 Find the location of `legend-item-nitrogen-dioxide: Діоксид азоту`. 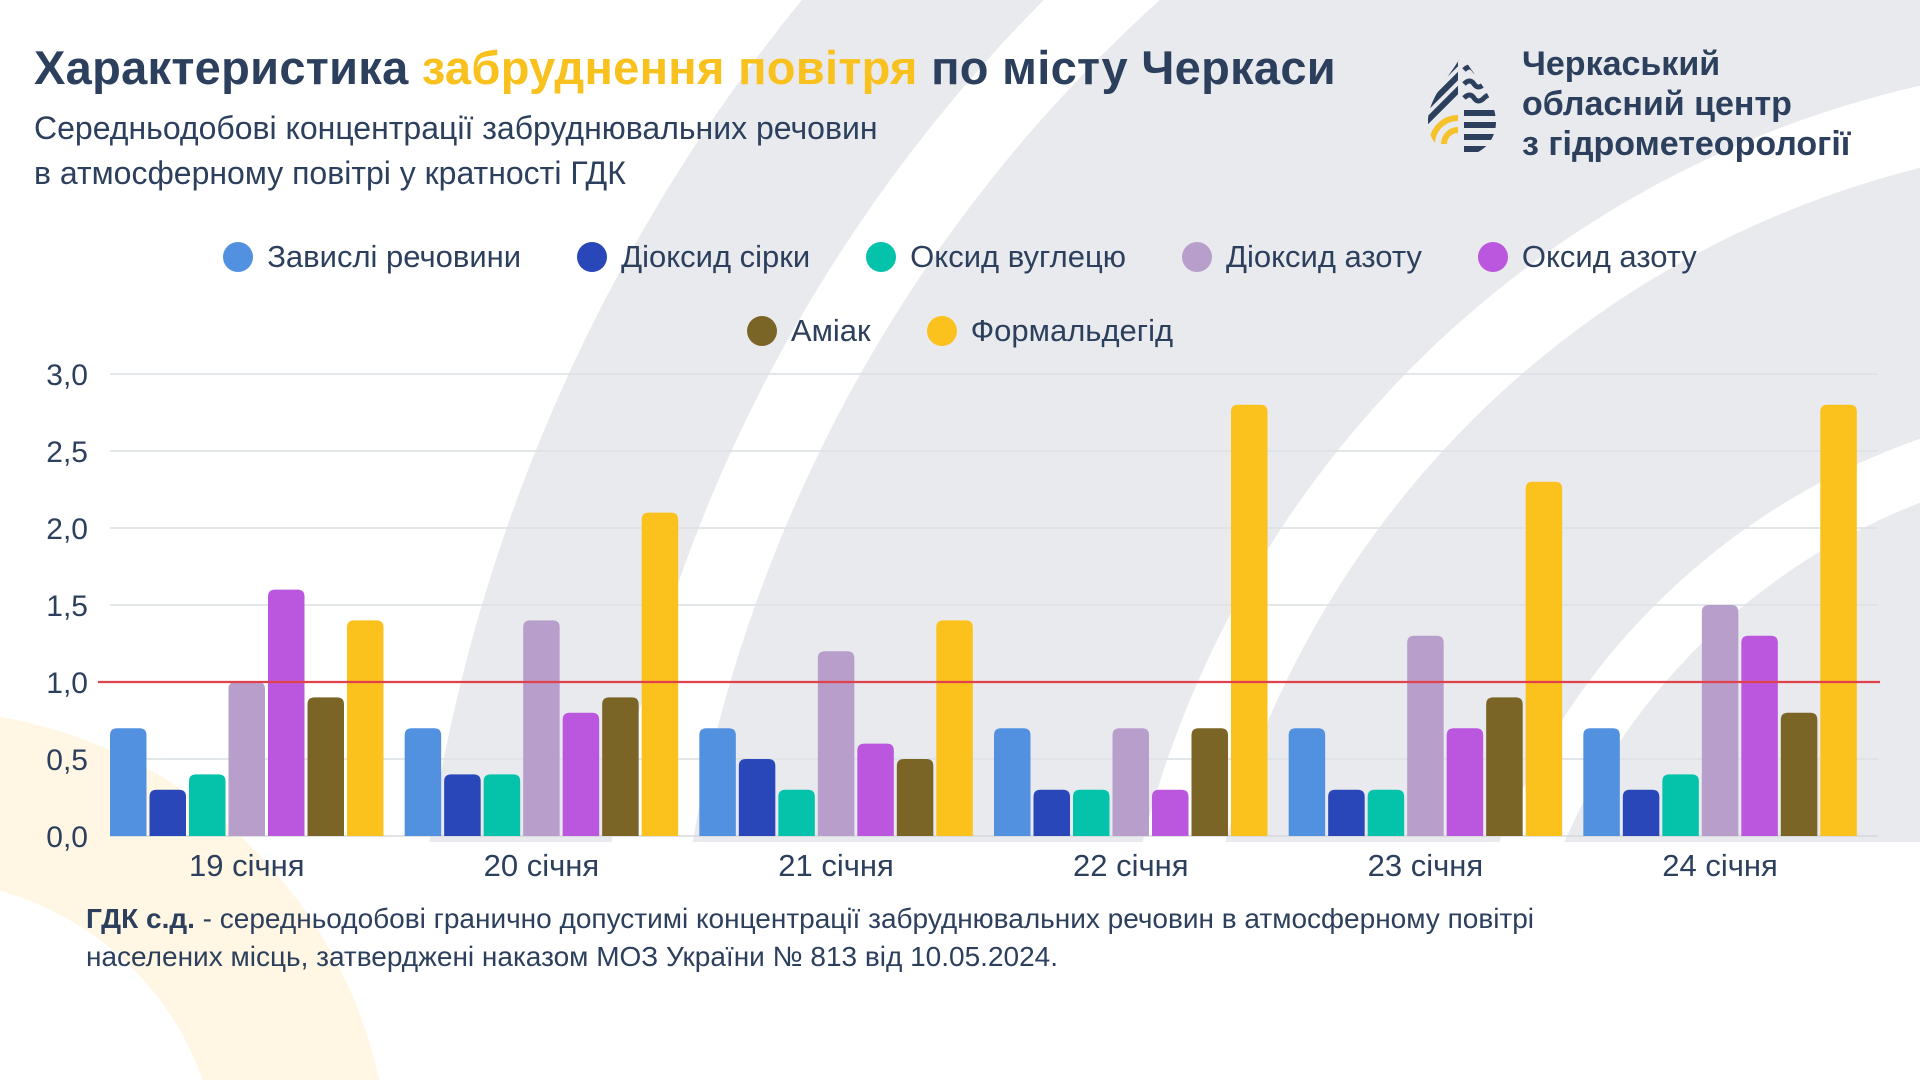

legend-item-nitrogen-dioxide: Діоксид азоту is located at coordinates (1301, 257).